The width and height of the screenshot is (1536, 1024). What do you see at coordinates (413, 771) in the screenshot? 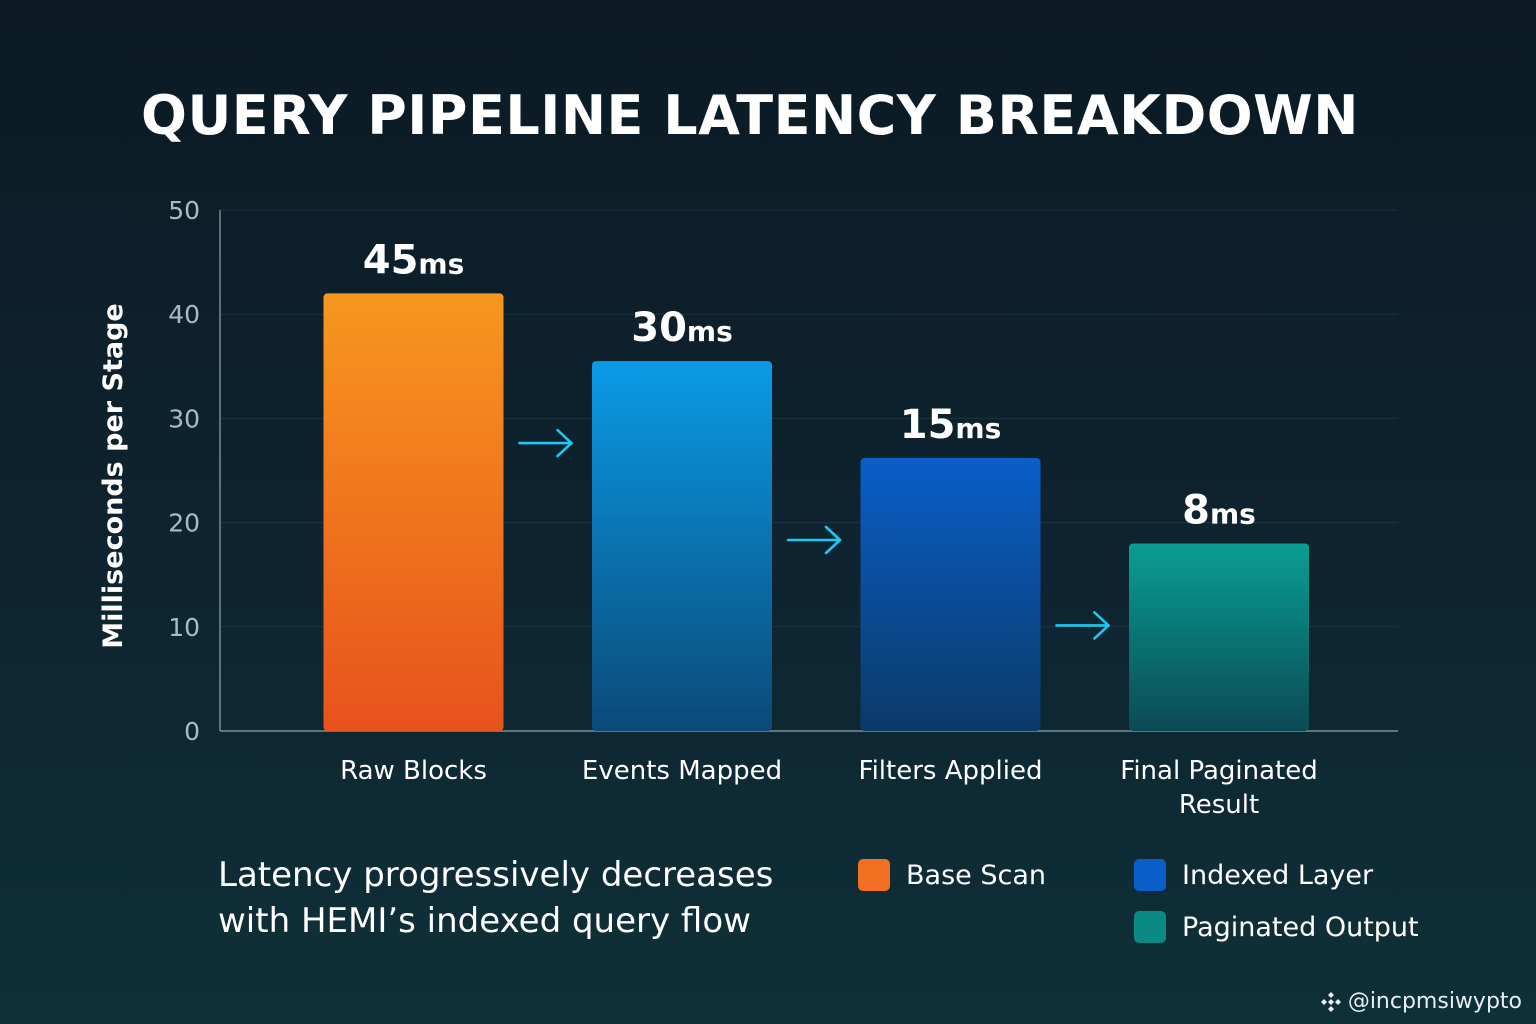
I see `x-tick-label: Raw Blocks` at bounding box center [413, 771].